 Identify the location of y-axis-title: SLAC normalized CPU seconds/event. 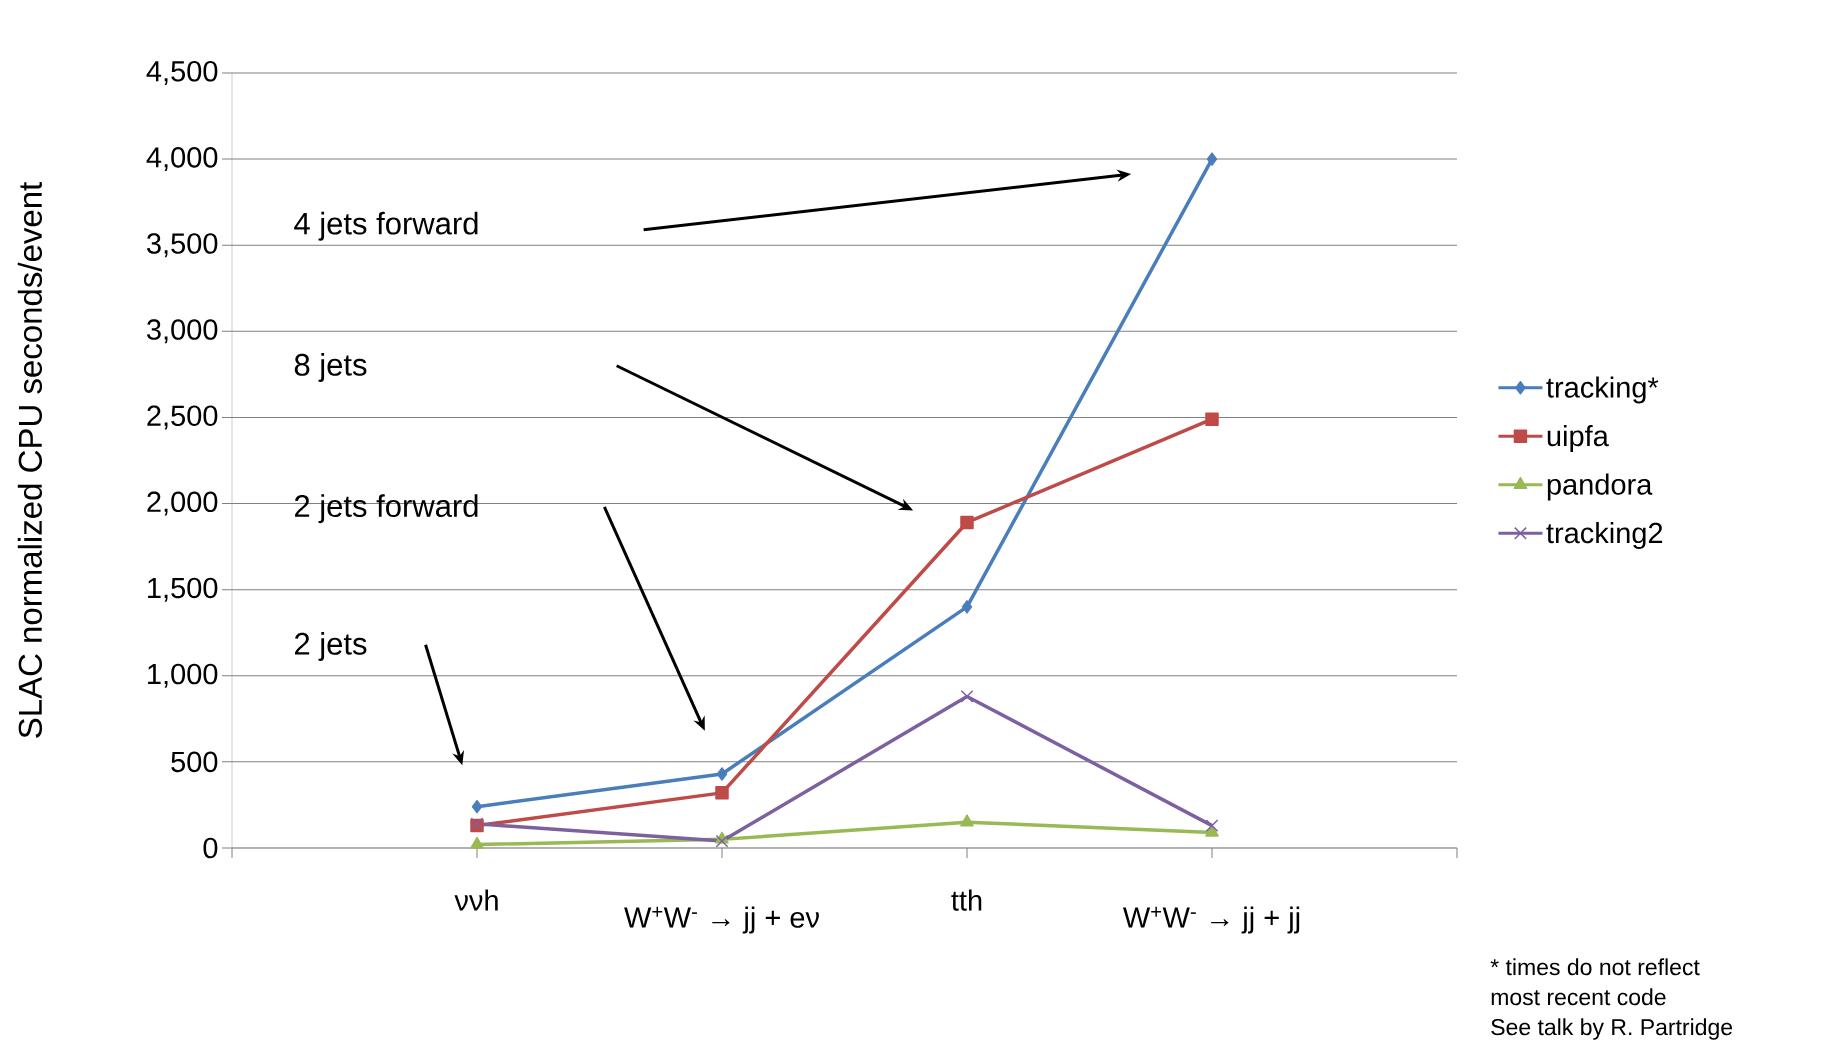
(30, 460).